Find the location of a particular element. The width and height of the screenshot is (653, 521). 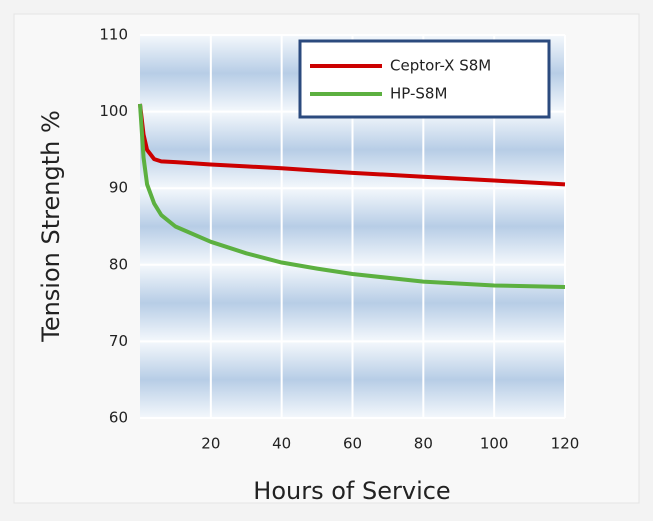

x-tick-label: 20 is located at coordinates (210, 444).